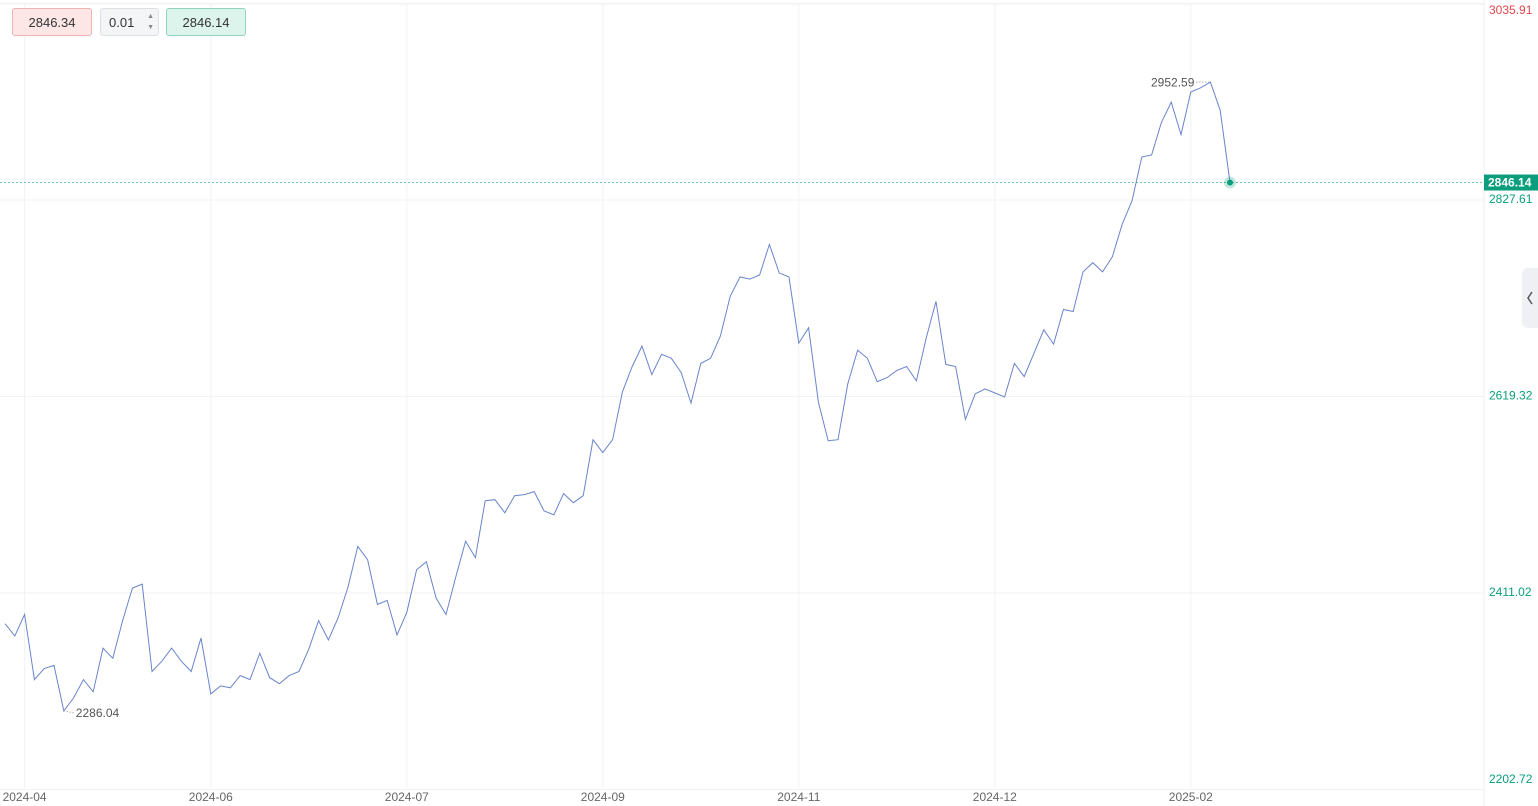 The image size is (1538, 806). What do you see at coordinates (1191, 797) in the screenshot?
I see `x-tick-label: 2025-02` at bounding box center [1191, 797].